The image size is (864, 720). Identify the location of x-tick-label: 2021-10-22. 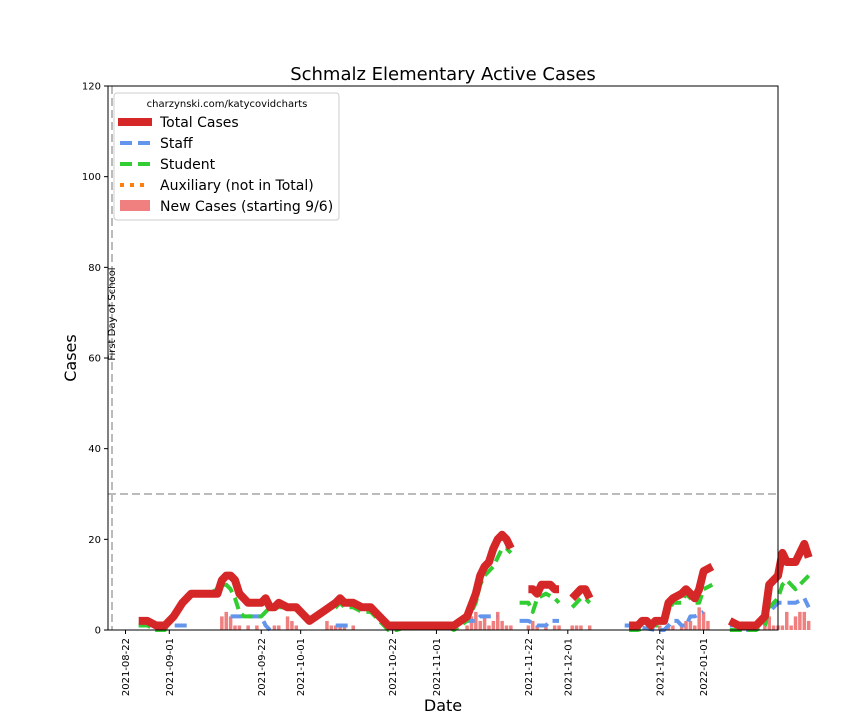
(393, 667).